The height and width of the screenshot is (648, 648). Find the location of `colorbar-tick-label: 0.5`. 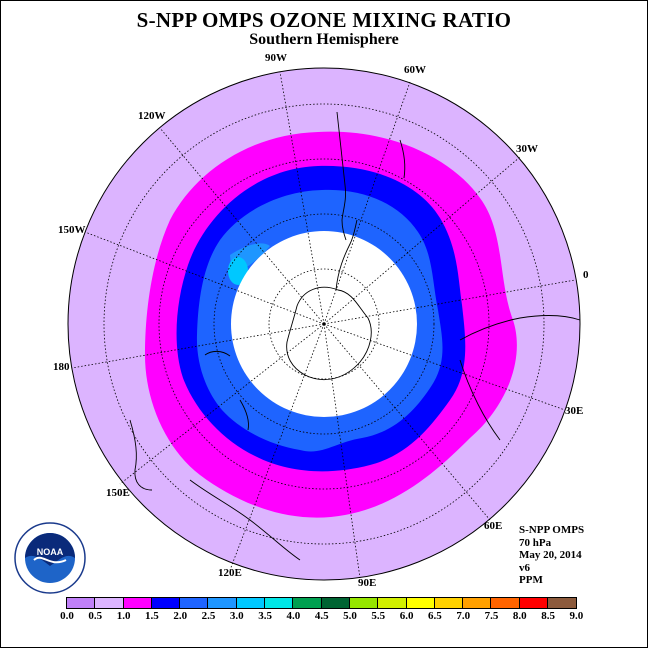

colorbar-tick-label: 0.5 is located at coordinates (95, 616).